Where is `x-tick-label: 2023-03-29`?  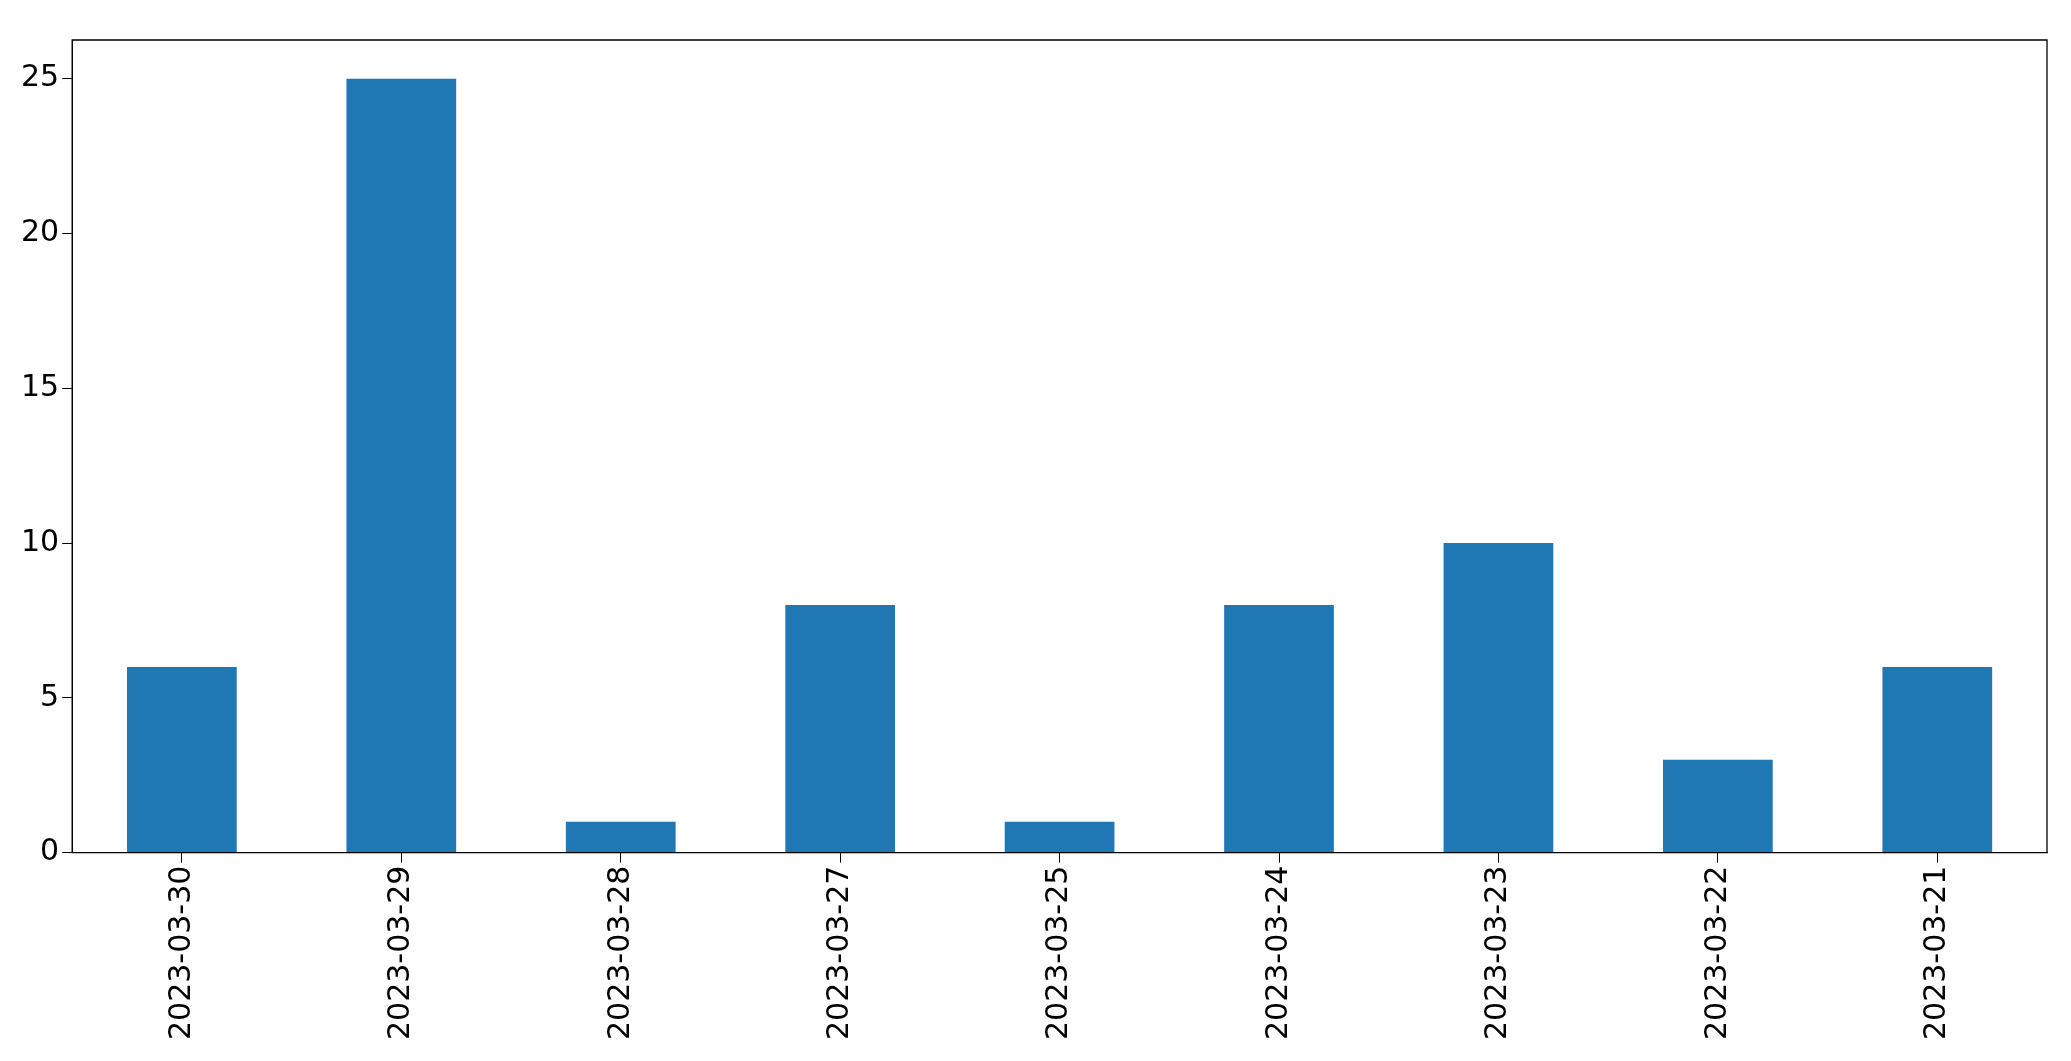
x-tick-label: 2023-03-29 is located at coordinates (399, 953).